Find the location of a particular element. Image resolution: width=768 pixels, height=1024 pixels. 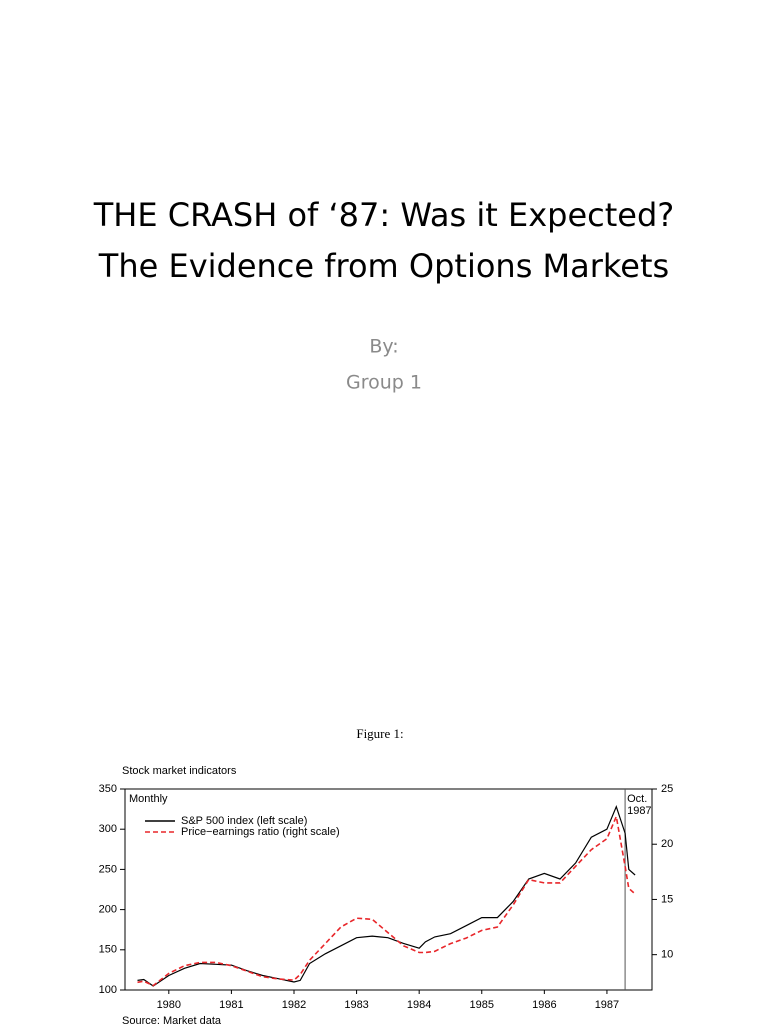

x-tick-label: 1982 is located at coordinates (294, 1005).